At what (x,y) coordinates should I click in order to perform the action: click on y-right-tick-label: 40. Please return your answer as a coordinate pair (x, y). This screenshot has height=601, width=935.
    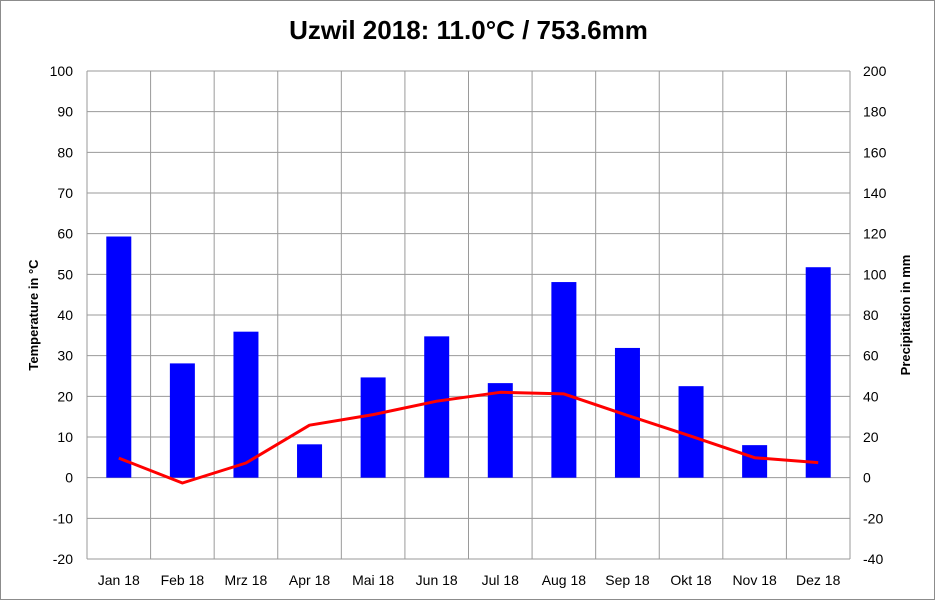
    Looking at the image, I should click on (871, 396).